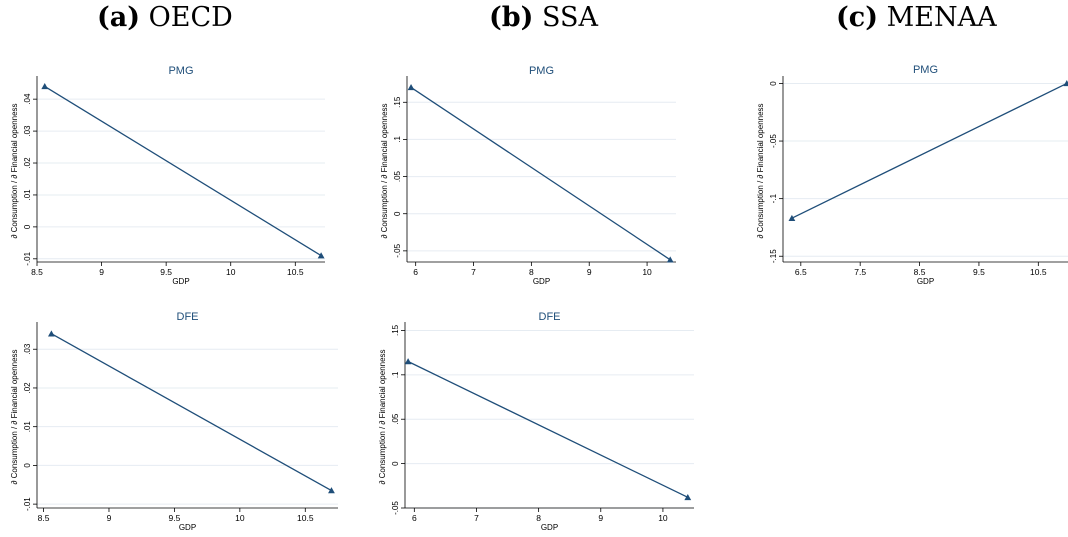  What do you see at coordinates (570, 17) in the screenshot?
I see `heading-ssa-name: SSA` at bounding box center [570, 17].